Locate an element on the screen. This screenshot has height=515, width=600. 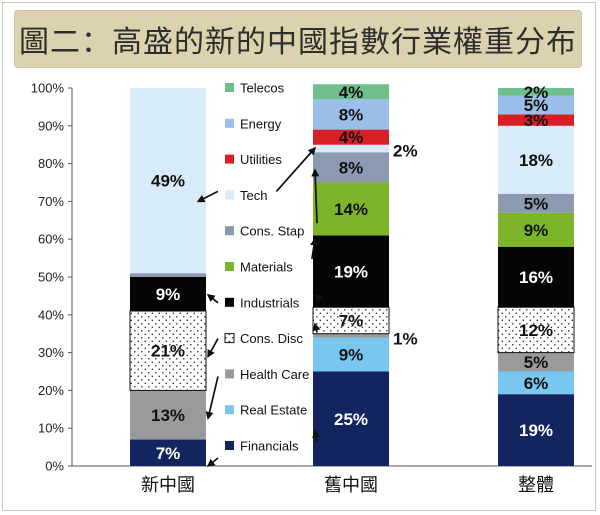
y-tick-label: 60% is located at coordinates (51, 239).